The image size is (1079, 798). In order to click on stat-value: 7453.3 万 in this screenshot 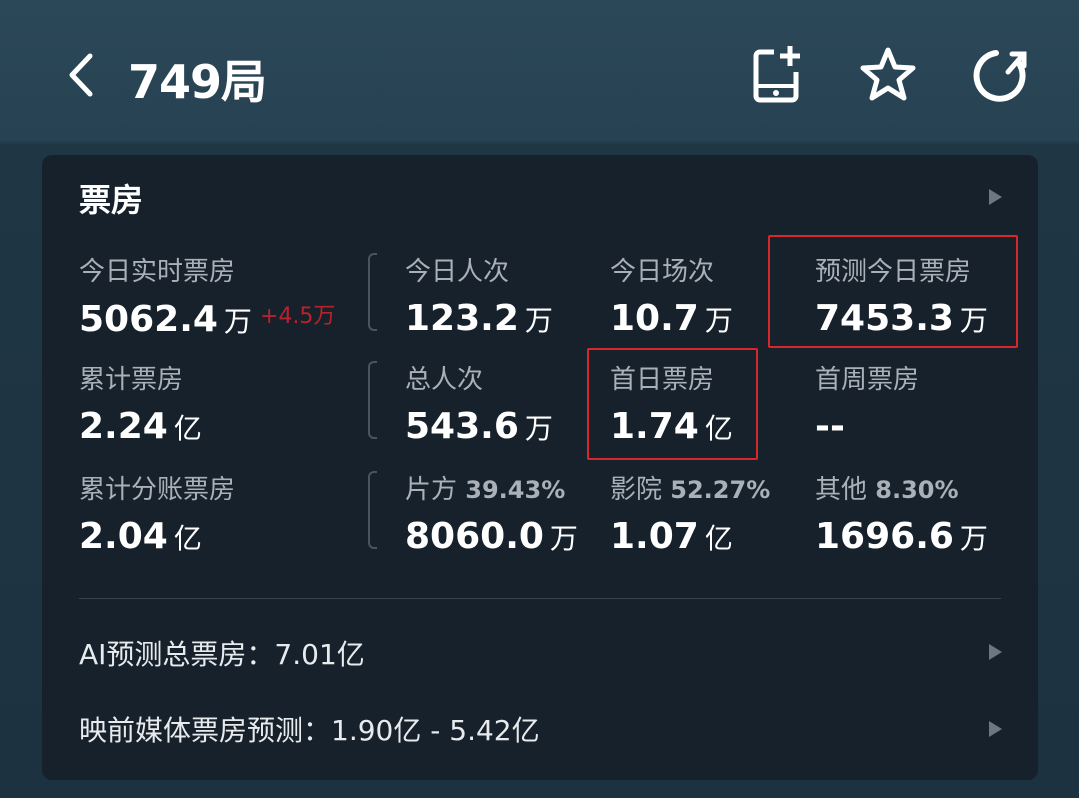, I will do `click(901, 318)`.